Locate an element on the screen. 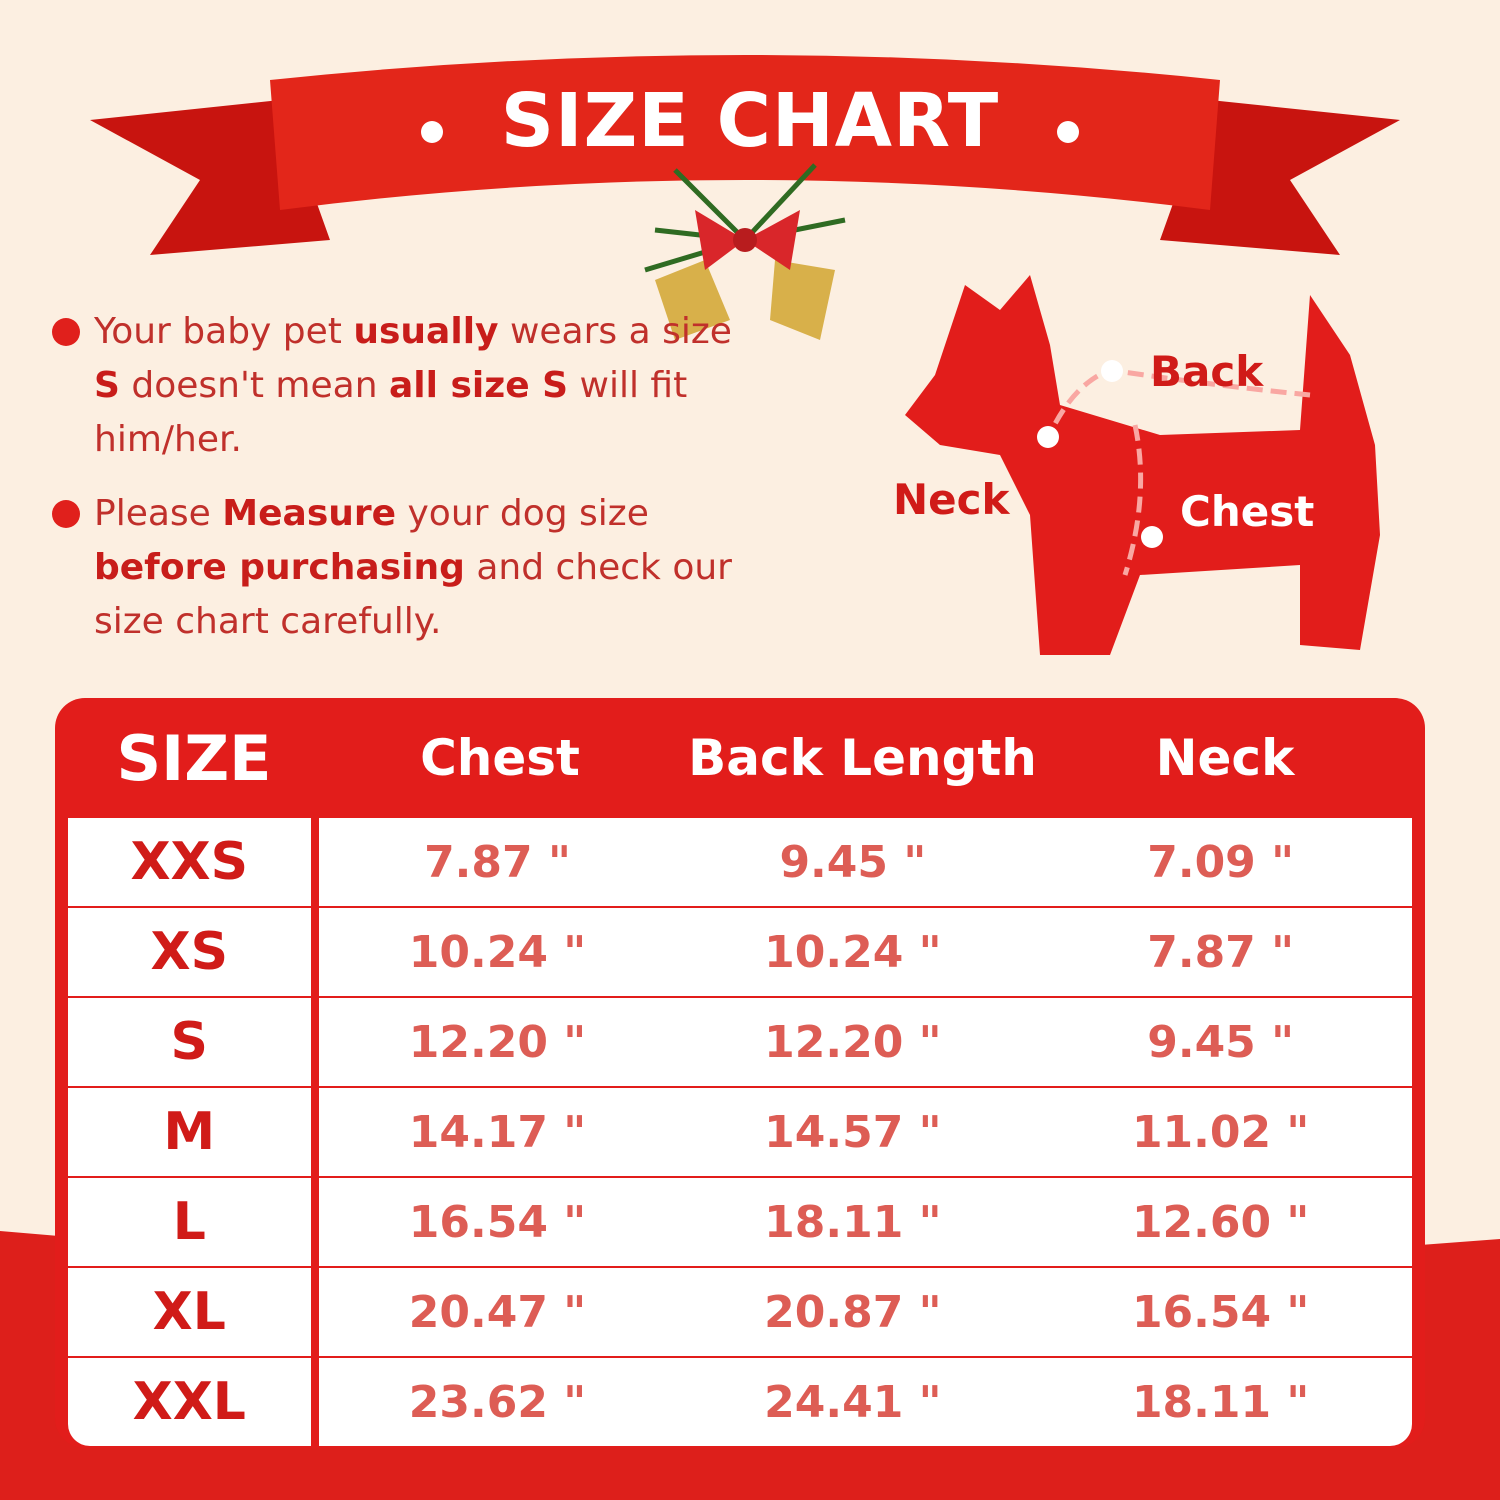 The image size is (1500, 1500). emphasis-text: S is located at coordinates (107, 385).